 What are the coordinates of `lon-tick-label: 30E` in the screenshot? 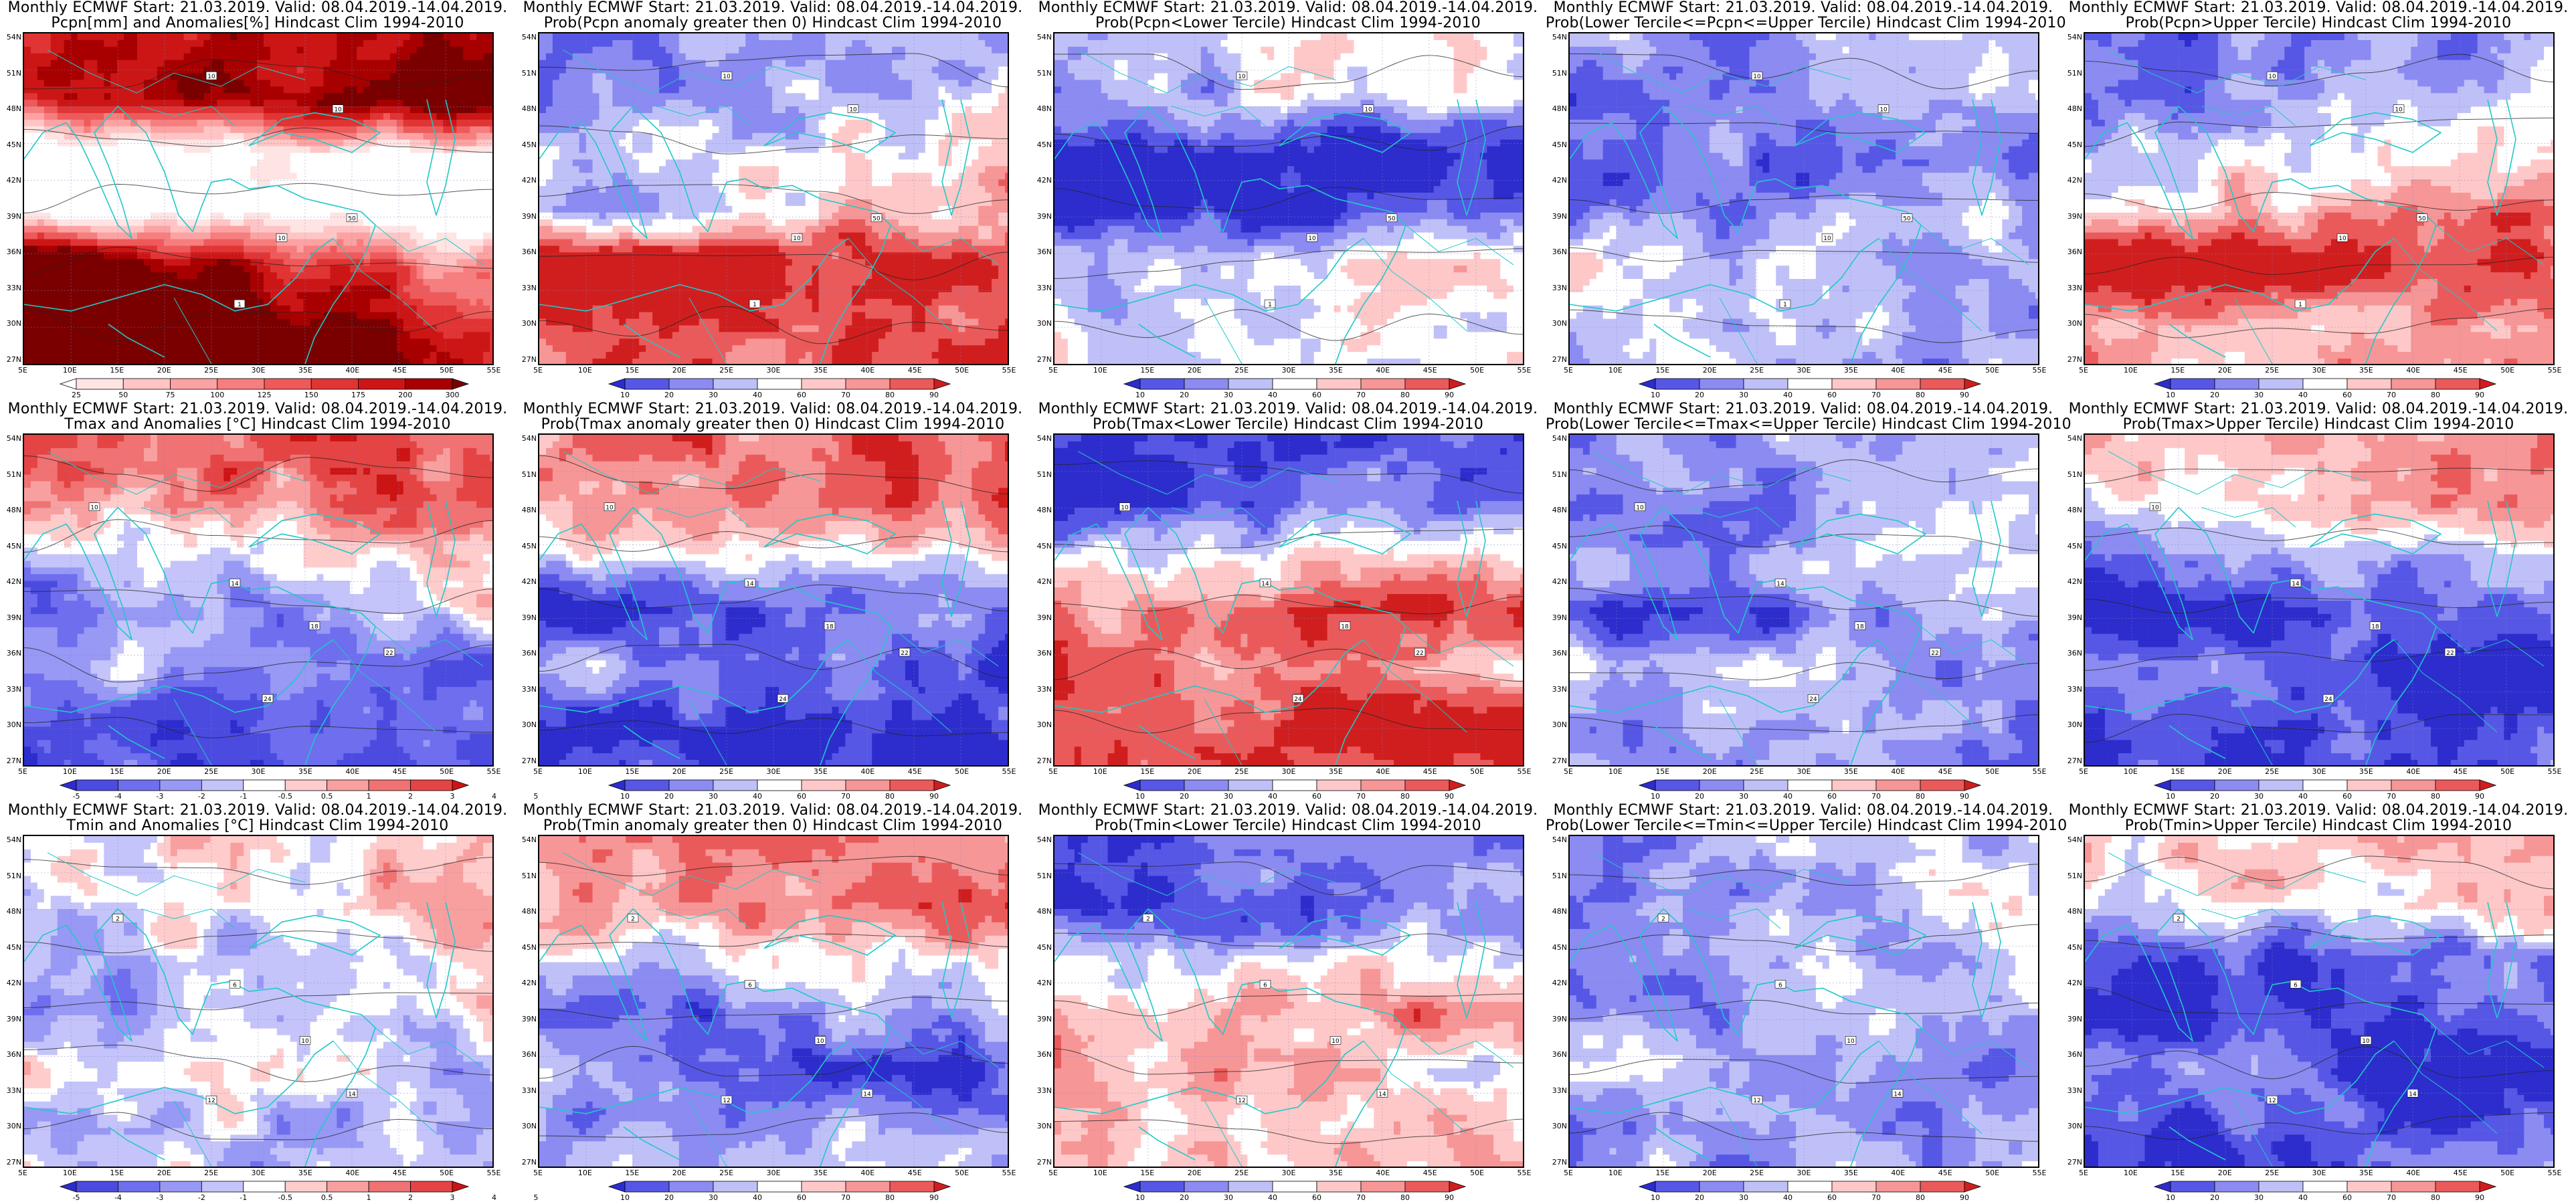 It's located at (1288, 1173).